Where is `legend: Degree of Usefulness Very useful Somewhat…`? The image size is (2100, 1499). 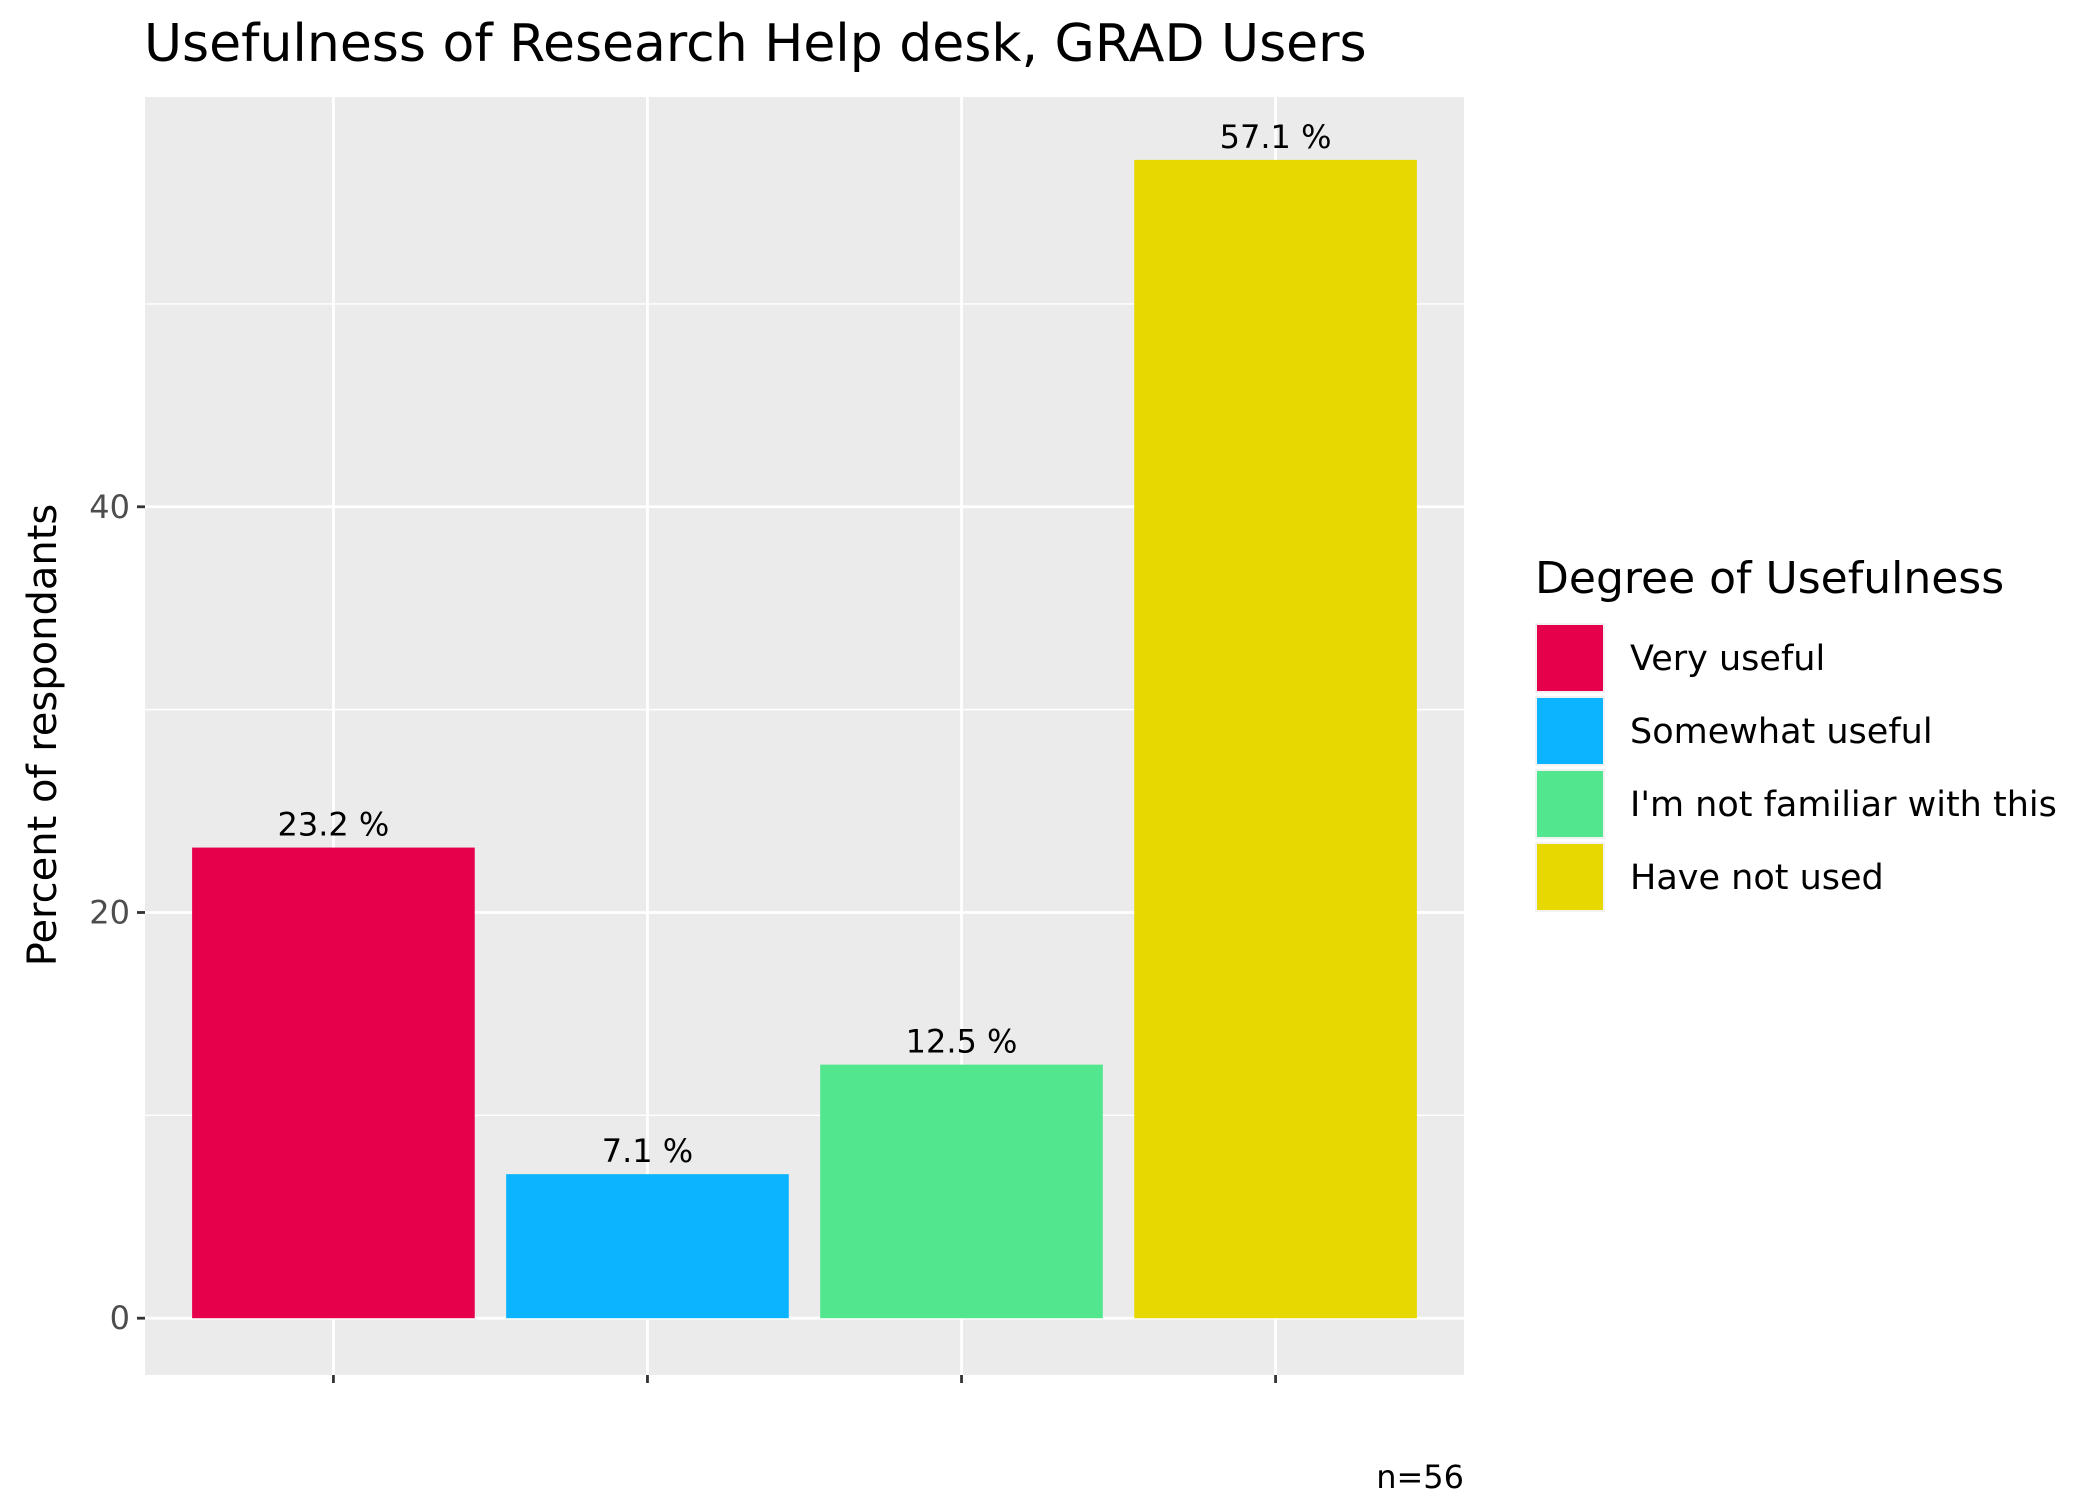 legend: Degree of Usefulness Very useful Somewhat… is located at coordinates (1796, 732).